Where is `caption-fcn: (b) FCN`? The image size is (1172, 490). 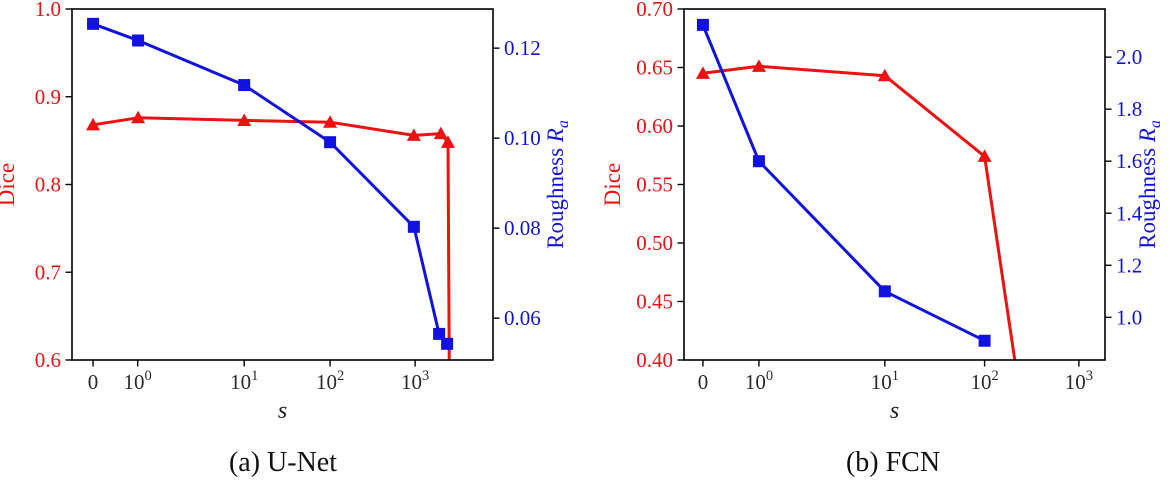
caption-fcn: (b) FCN is located at coordinates (893, 462).